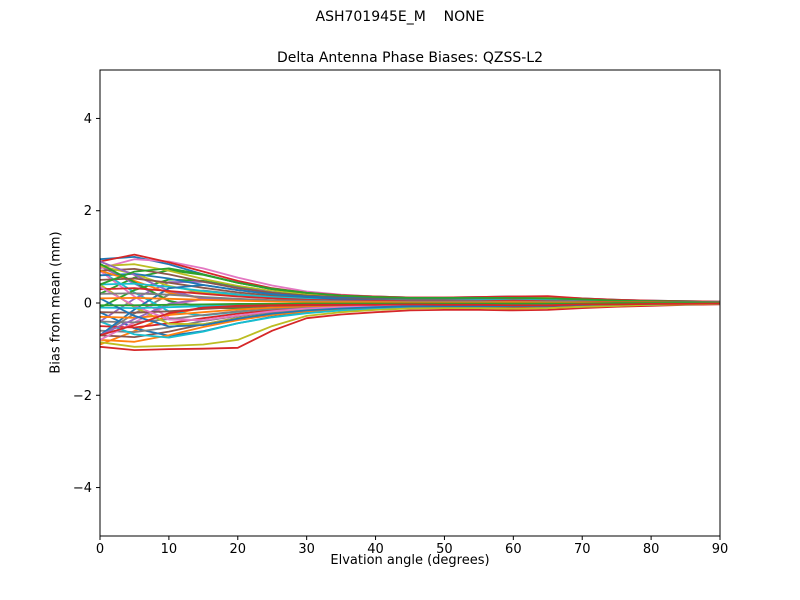 Image resolution: width=800 pixels, height=600 pixels. What do you see at coordinates (582, 549) in the screenshot?
I see `x-tick-label: 70` at bounding box center [582, 549].